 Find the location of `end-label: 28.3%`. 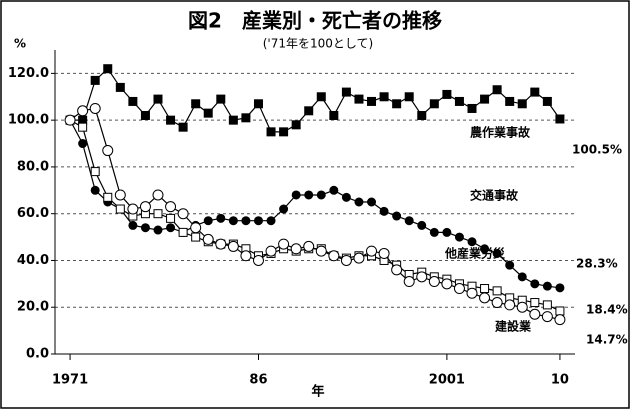

end-label: 28.3% is located at coordinates (597, 264).